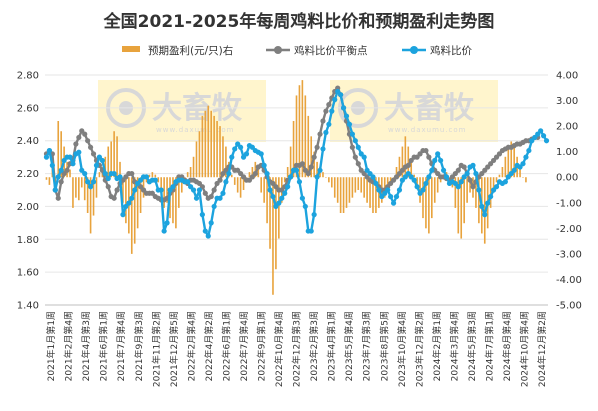 Image resolution: width=598 pixels, height=411 pixels. I want to click on y-left-tick-label: 2.00, so click(28, 207).